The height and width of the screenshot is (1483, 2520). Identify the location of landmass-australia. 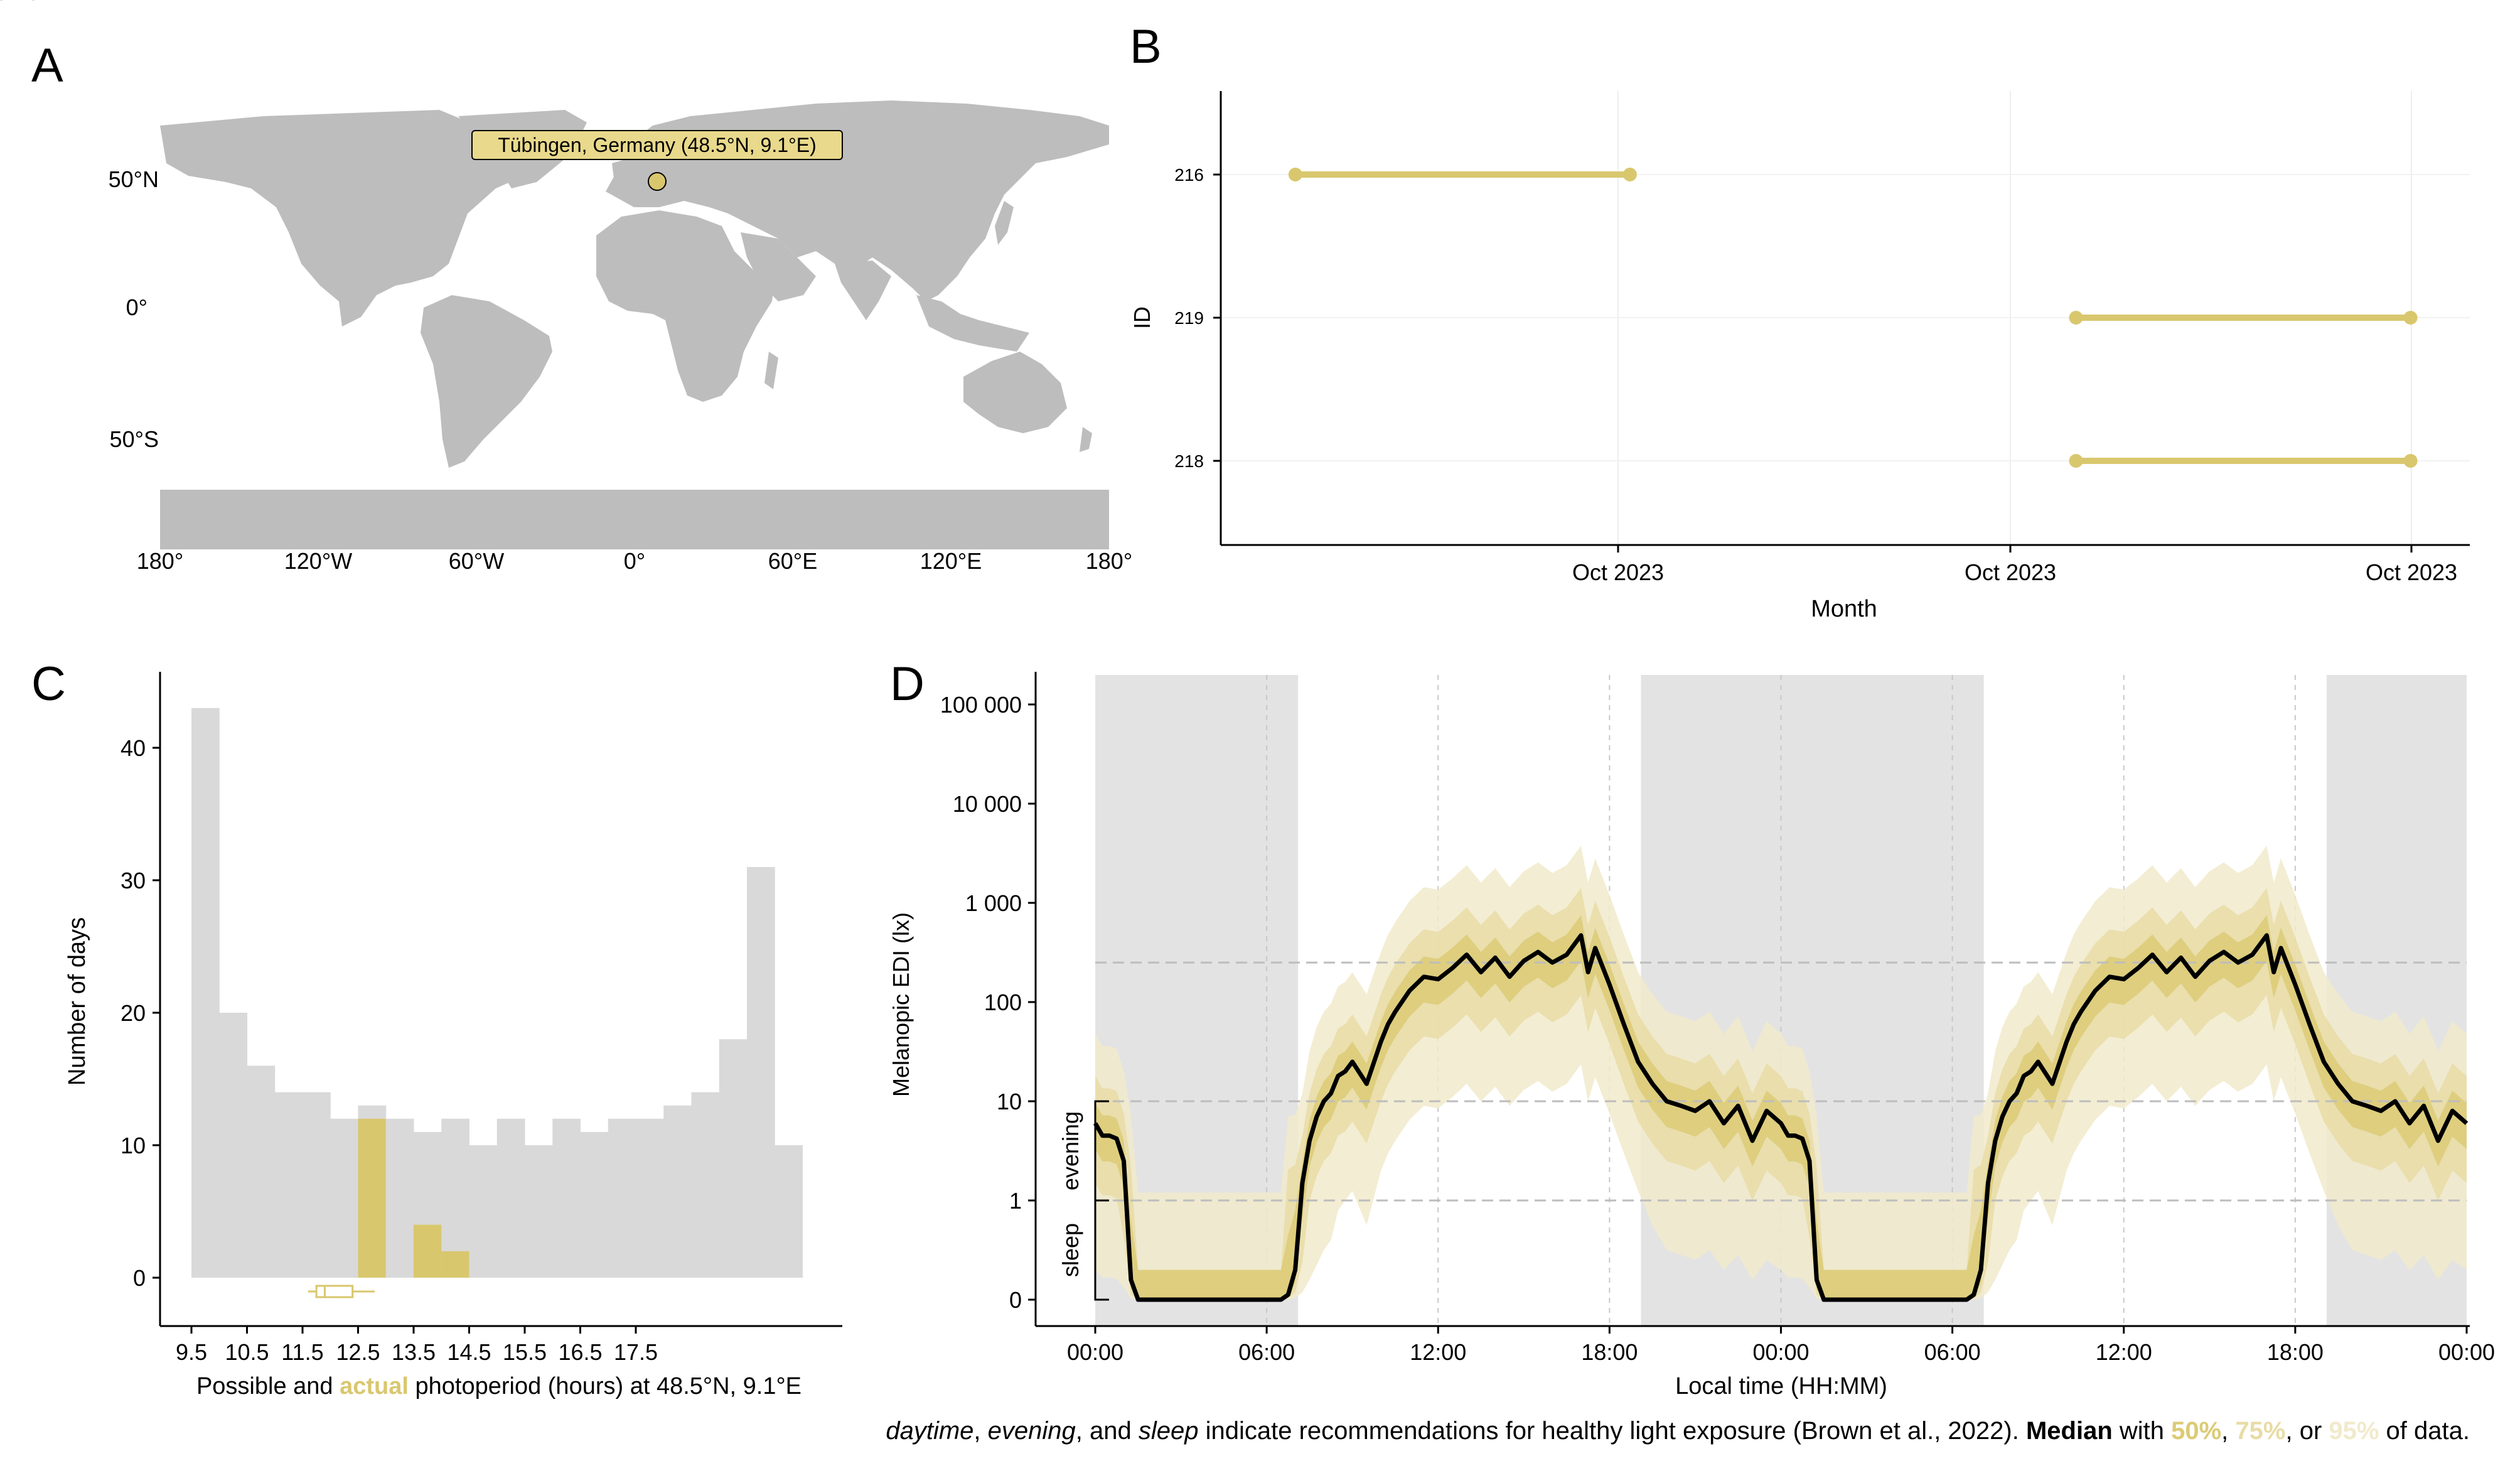
(1015, 392).